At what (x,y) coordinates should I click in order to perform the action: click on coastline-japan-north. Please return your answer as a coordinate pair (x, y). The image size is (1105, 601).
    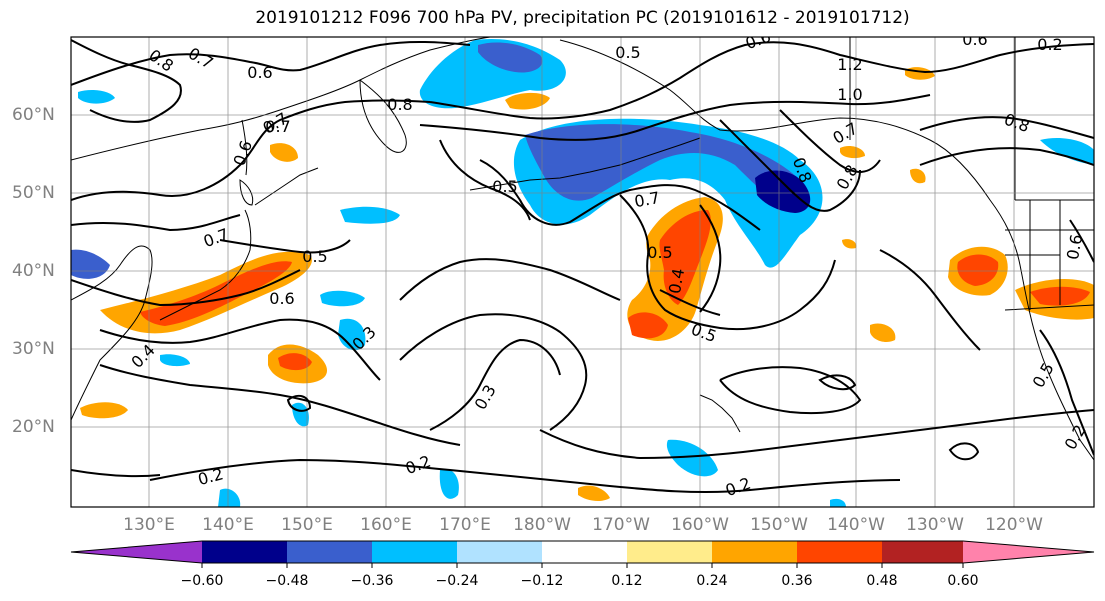
    Looking at the image, I should click on (246, 192).